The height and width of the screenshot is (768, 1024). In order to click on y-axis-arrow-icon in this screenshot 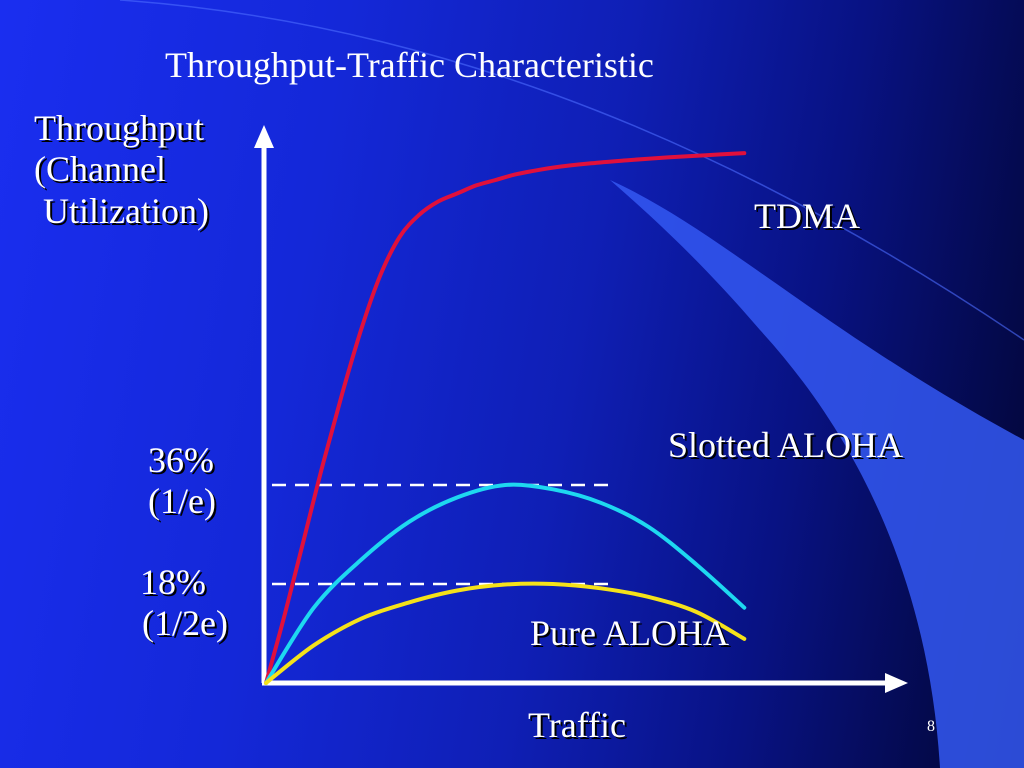, I will do `click(264, 136)`.